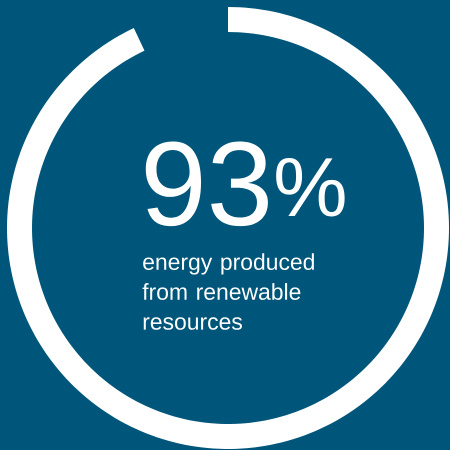 The height and width of the screenshot is (450, 450). Describe the element at coordinates (245, 184) in the screenshot. I see `text: 93$^{%}$` at that location.